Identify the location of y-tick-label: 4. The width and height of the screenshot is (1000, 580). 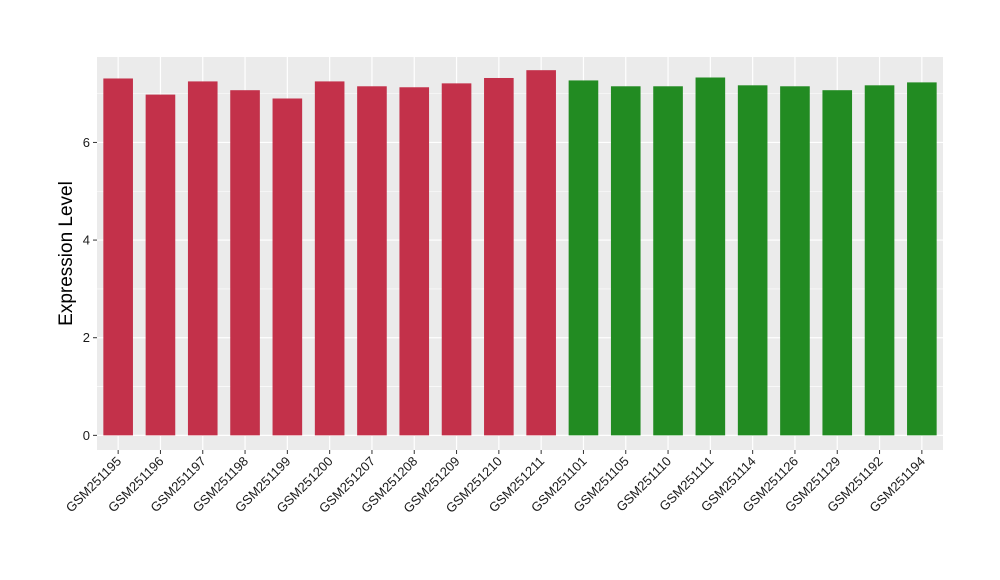
(86, 240).